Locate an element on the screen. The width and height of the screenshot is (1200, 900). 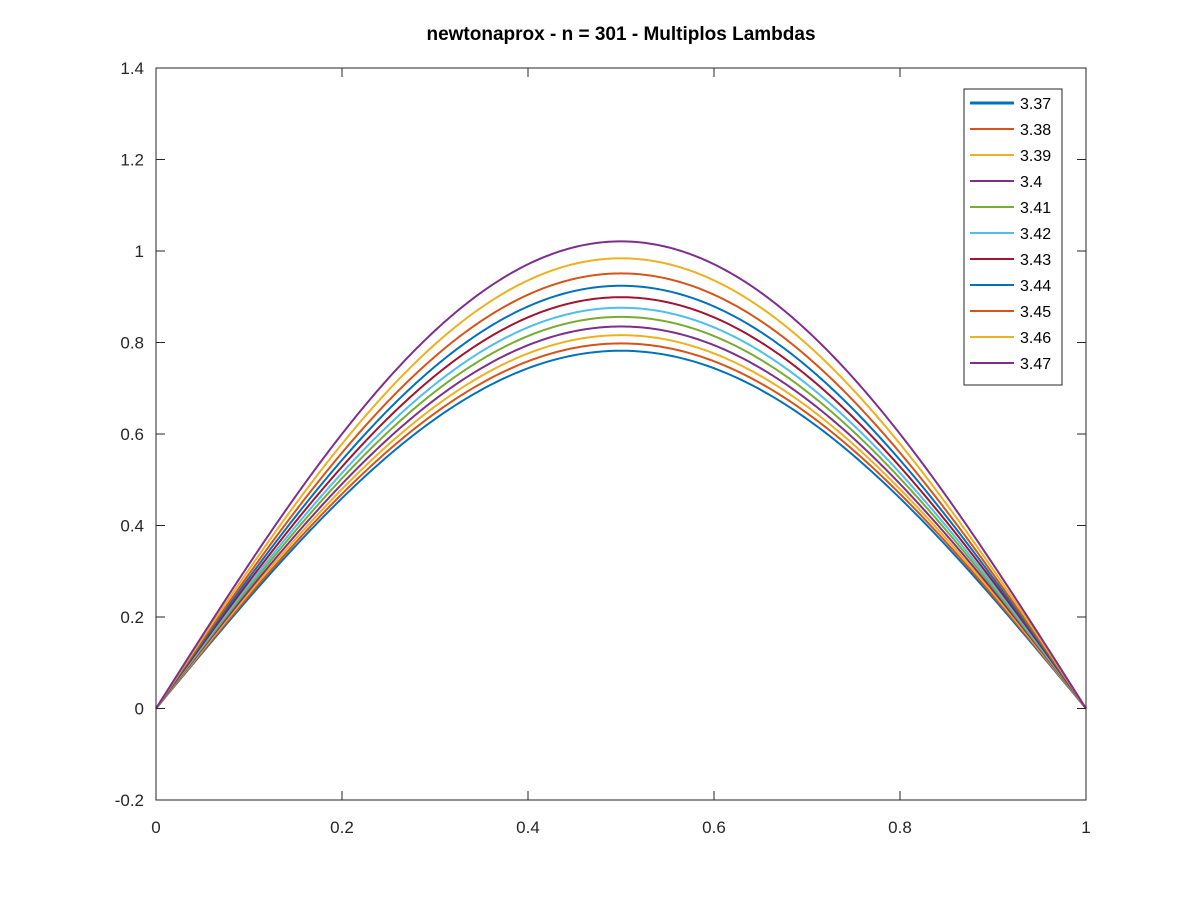
x-tick-label: 0.4 is located at coordinates (528, 827).